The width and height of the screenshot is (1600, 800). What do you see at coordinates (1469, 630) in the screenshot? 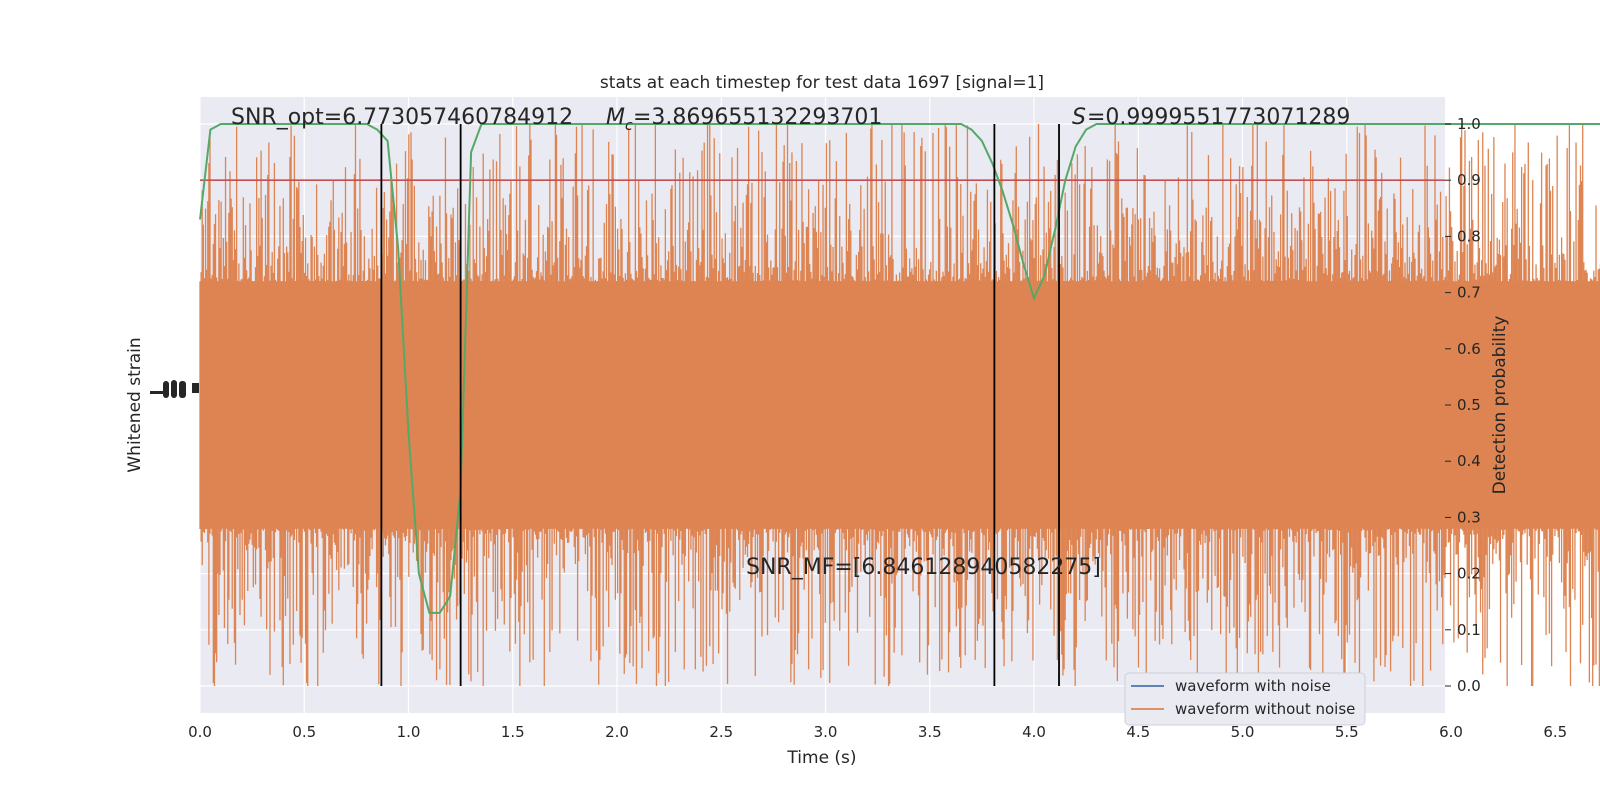
I see `y-tick-label: 0.1` at bounding box center [1469, 630].